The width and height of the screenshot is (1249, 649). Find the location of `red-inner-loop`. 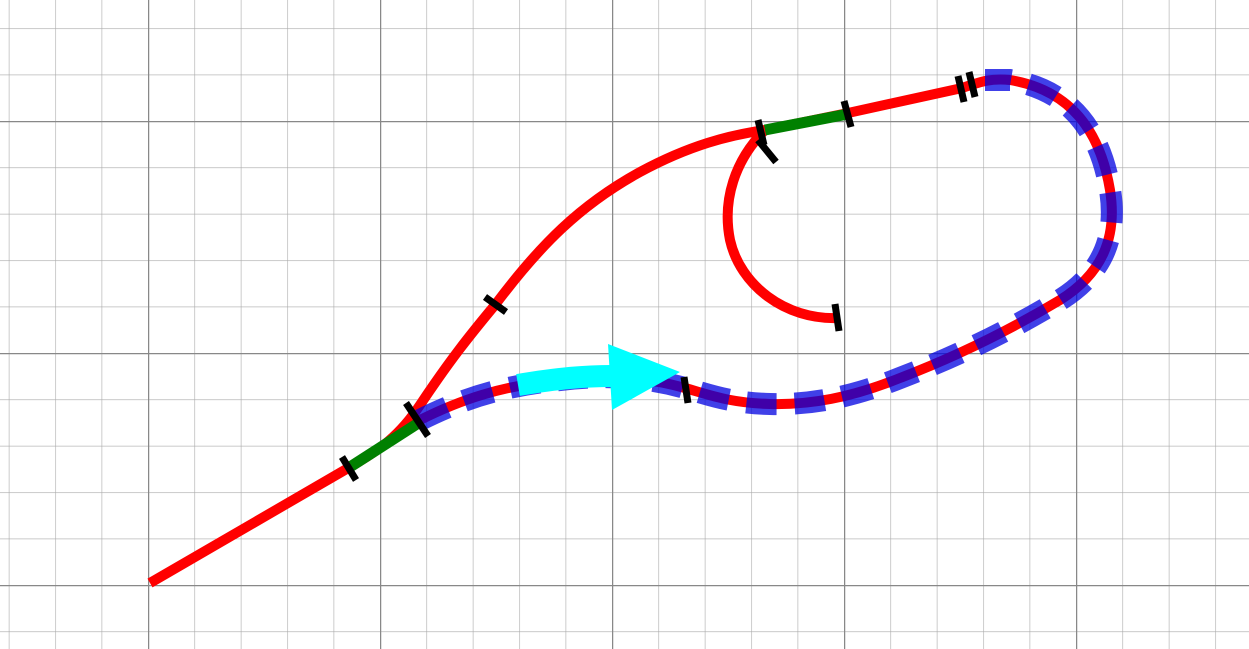

red-inner-loop is located at coordinates (780, 225).